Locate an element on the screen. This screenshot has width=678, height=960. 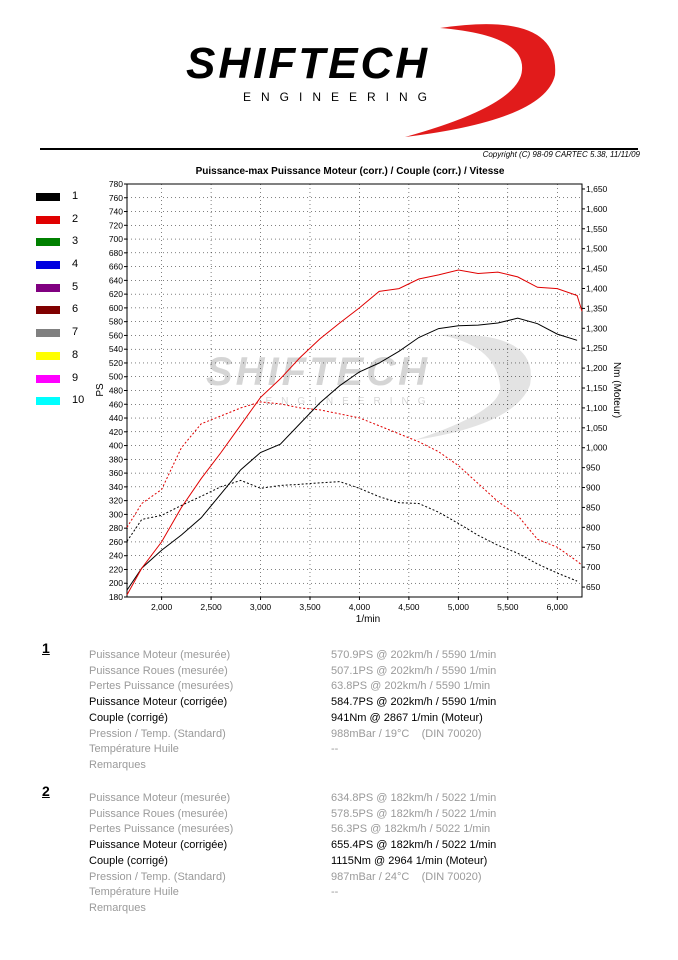
y-left-tick-label: 500 is located at coordinates (116, 377).